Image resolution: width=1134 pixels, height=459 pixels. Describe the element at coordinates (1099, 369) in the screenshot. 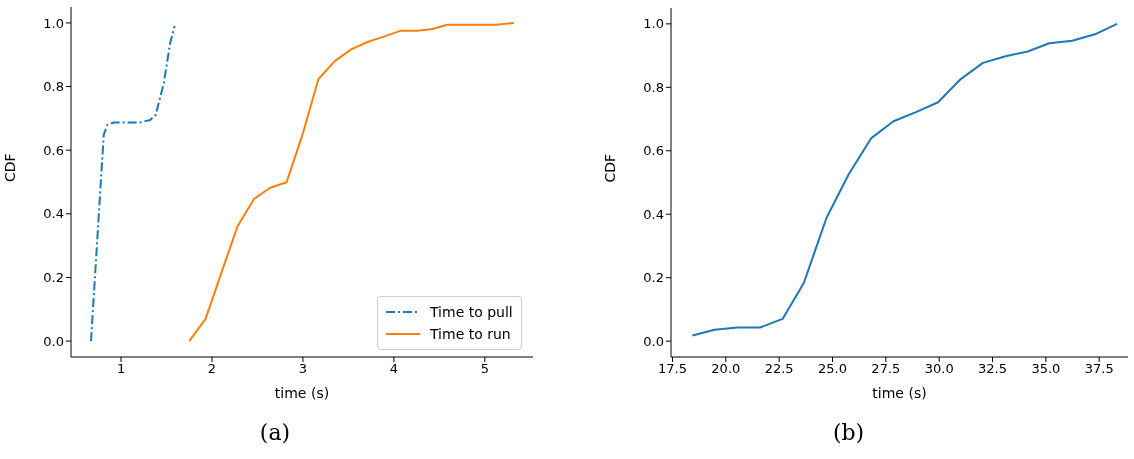

I see `x-tick-label: 37.5` at that location.